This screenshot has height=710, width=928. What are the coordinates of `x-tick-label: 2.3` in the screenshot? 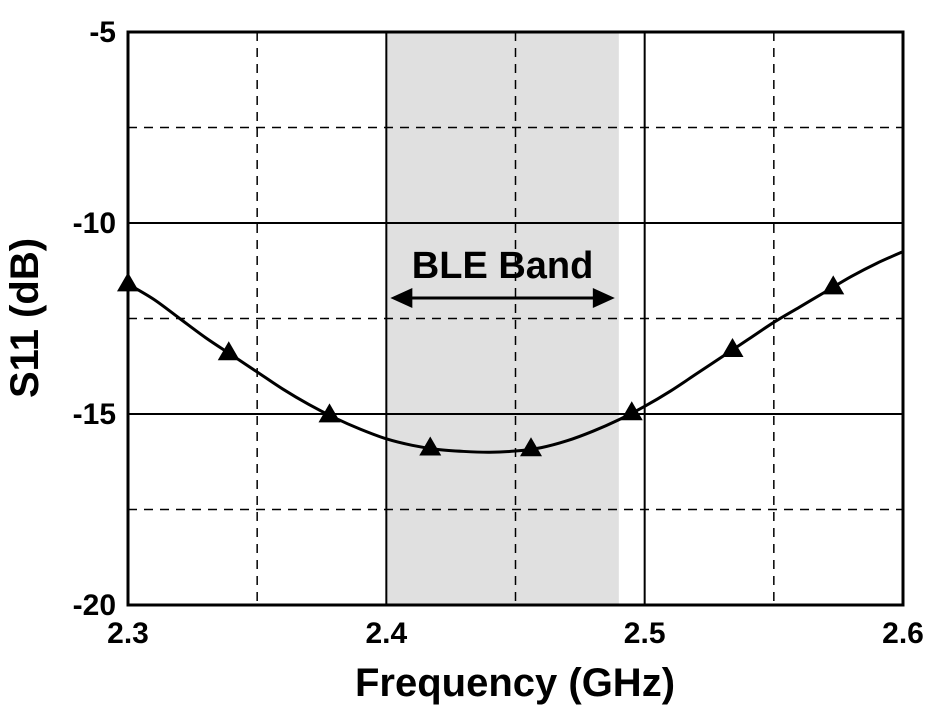 It's located at (128, 633).